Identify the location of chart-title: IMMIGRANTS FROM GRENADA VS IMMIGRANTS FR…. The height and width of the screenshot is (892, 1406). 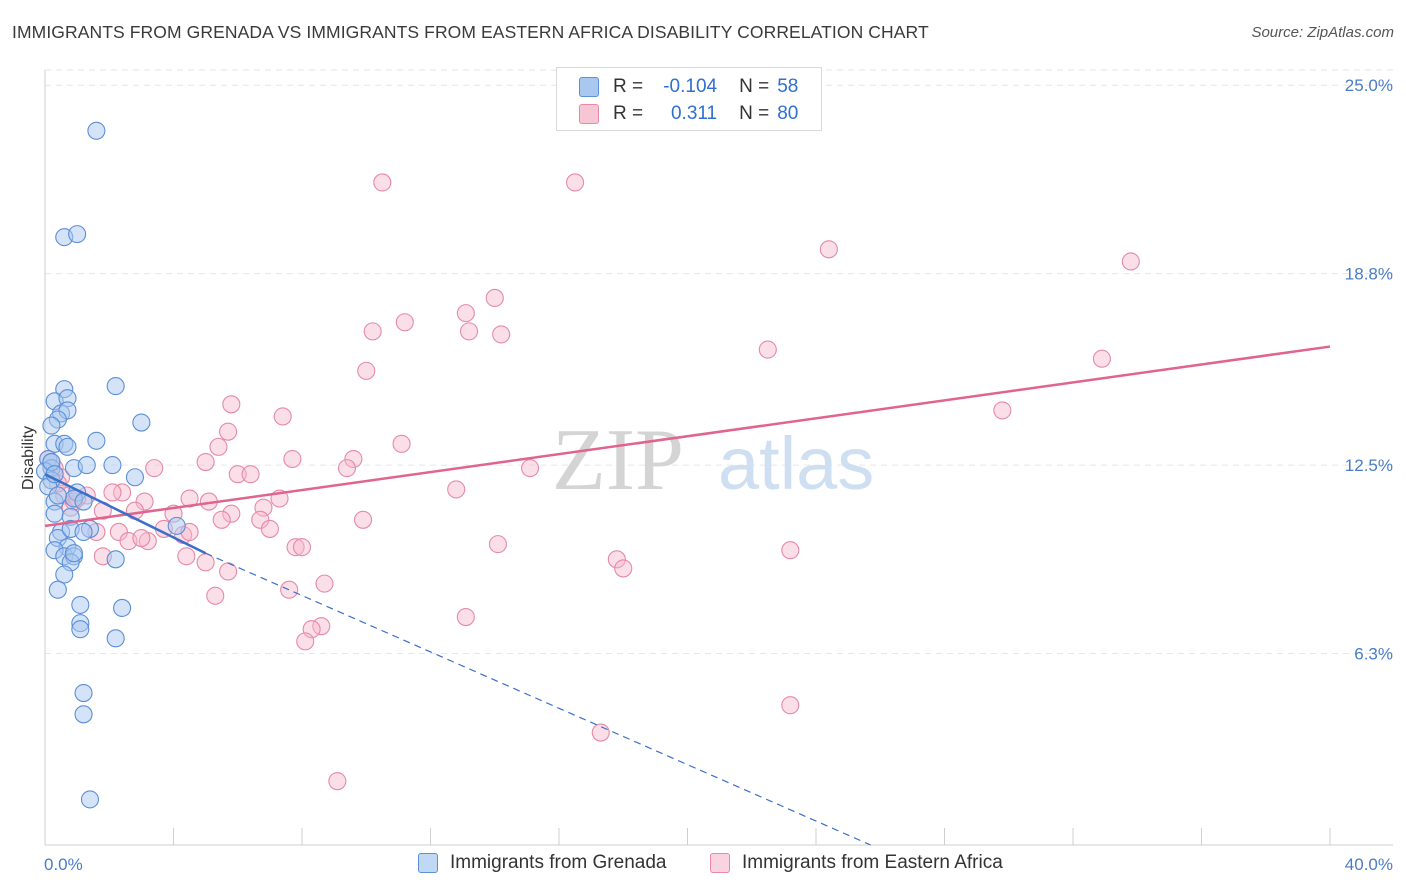
(470, 32).